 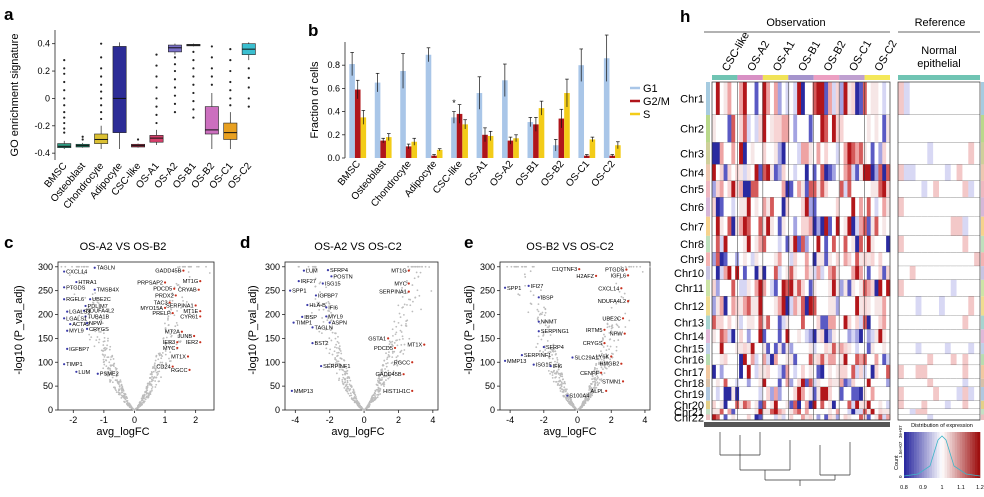 What do you see at coordinates (321, 366) in the screenshot?
I see `panel_d-gene-point` at bounding box center [321, 366].